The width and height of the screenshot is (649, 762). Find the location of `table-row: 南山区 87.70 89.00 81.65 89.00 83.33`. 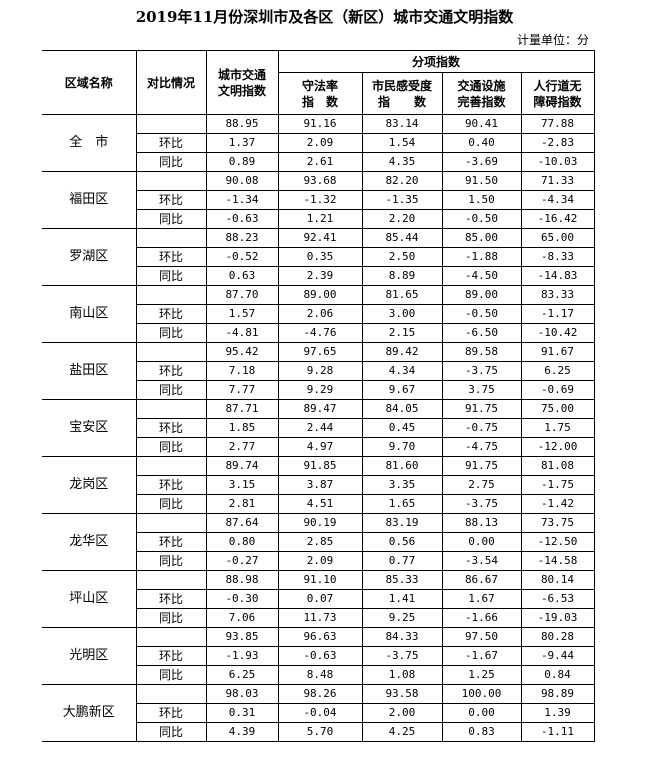

table-row: 南山区 87.70 89.00 81.65 89.00 83.33 is located at coordinates (318, 314).